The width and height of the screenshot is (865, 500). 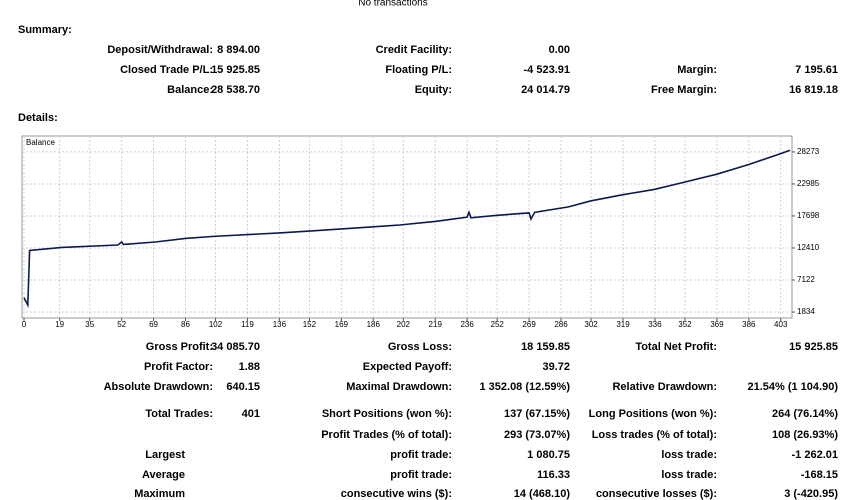 I want to click on field-label: consecutive losses ($):, so click(x=656, y=494).